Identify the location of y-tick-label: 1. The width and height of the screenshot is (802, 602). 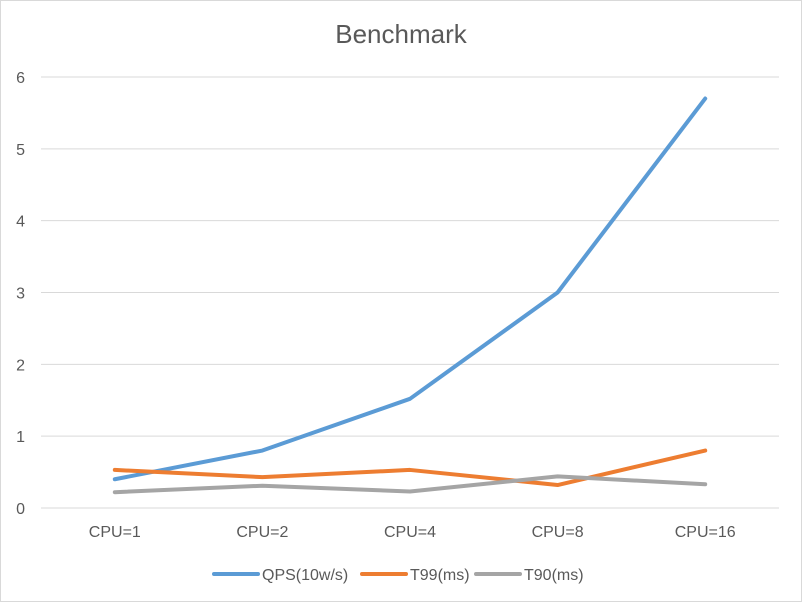
(20, 437).